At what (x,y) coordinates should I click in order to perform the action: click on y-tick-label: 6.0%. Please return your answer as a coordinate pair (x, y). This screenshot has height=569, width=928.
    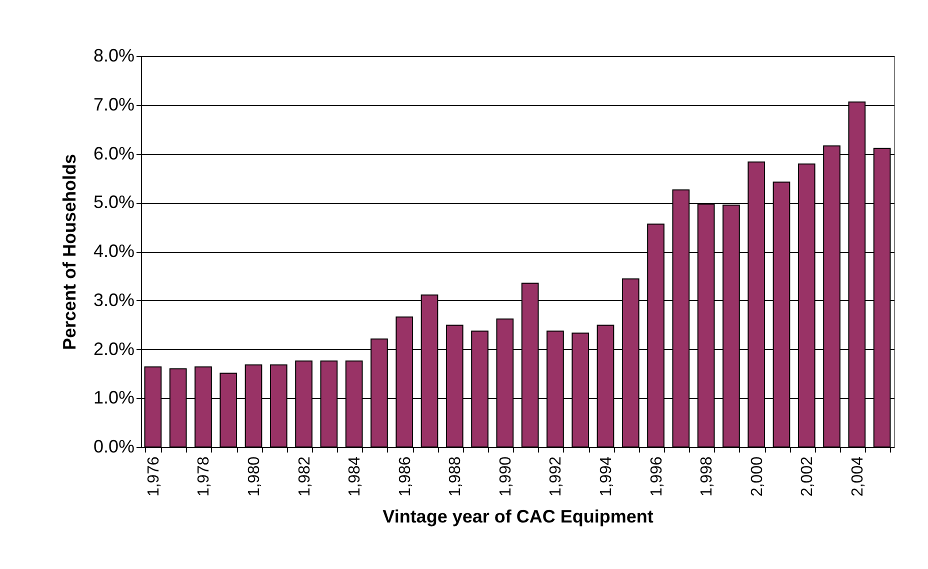
    Looking at the image, I should click on (113, 153).